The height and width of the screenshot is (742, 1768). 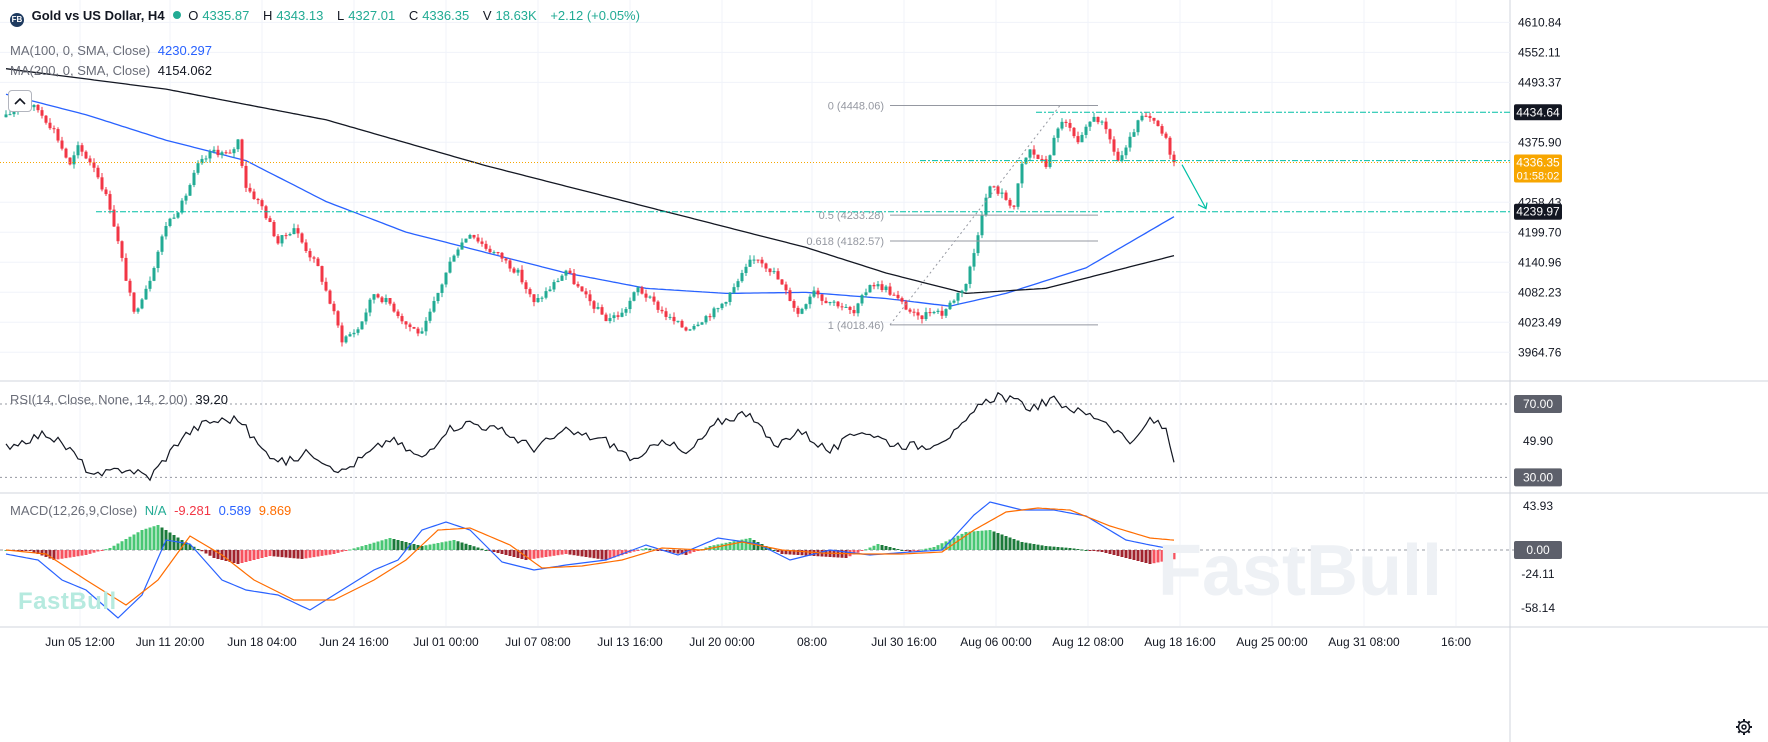 What do you see at coordinates (1540, 352) in the screenshot?
I see `price-tick-label: 3964.76` at bounding box center [1540, 352].